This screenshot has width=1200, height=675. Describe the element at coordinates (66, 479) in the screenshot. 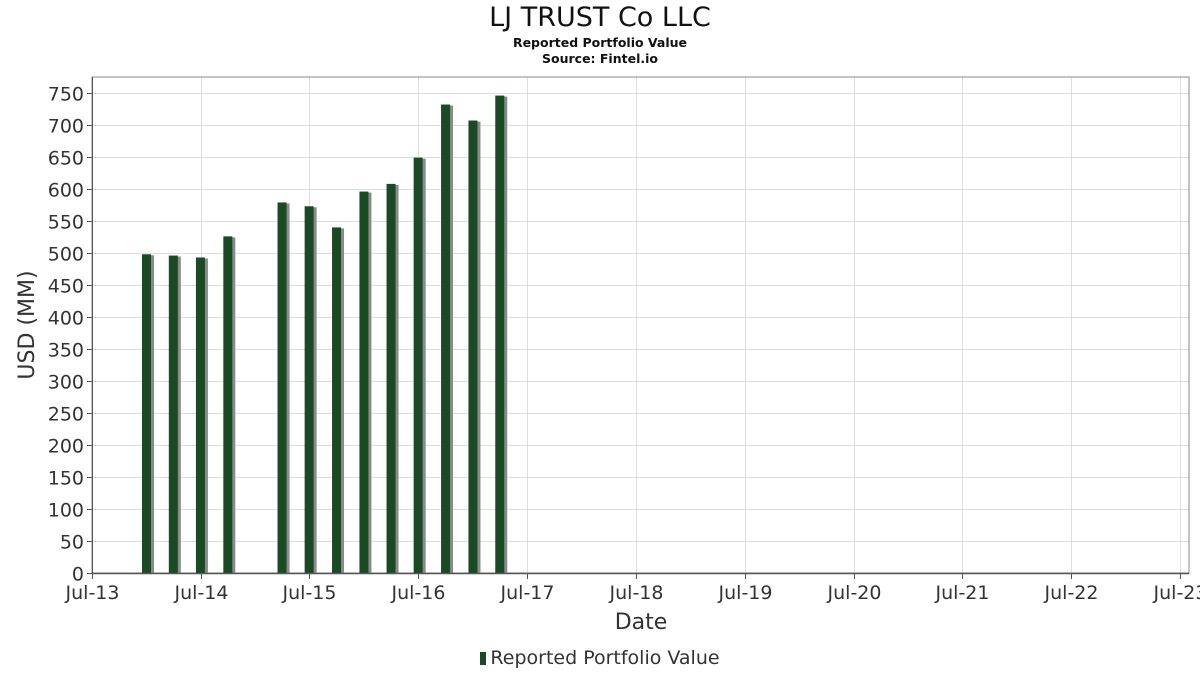

I see `y-tick-label: 150` at that location.